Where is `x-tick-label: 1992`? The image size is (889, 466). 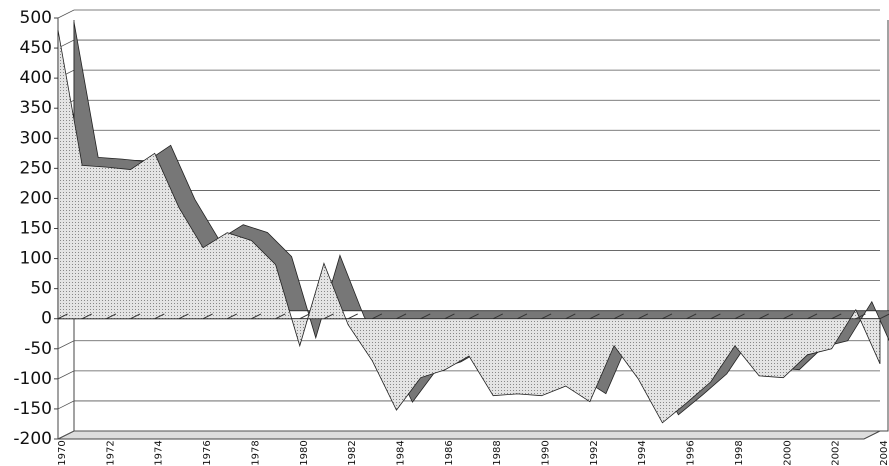
x-tick-label: 1992 is located at coordinates (594, 452).